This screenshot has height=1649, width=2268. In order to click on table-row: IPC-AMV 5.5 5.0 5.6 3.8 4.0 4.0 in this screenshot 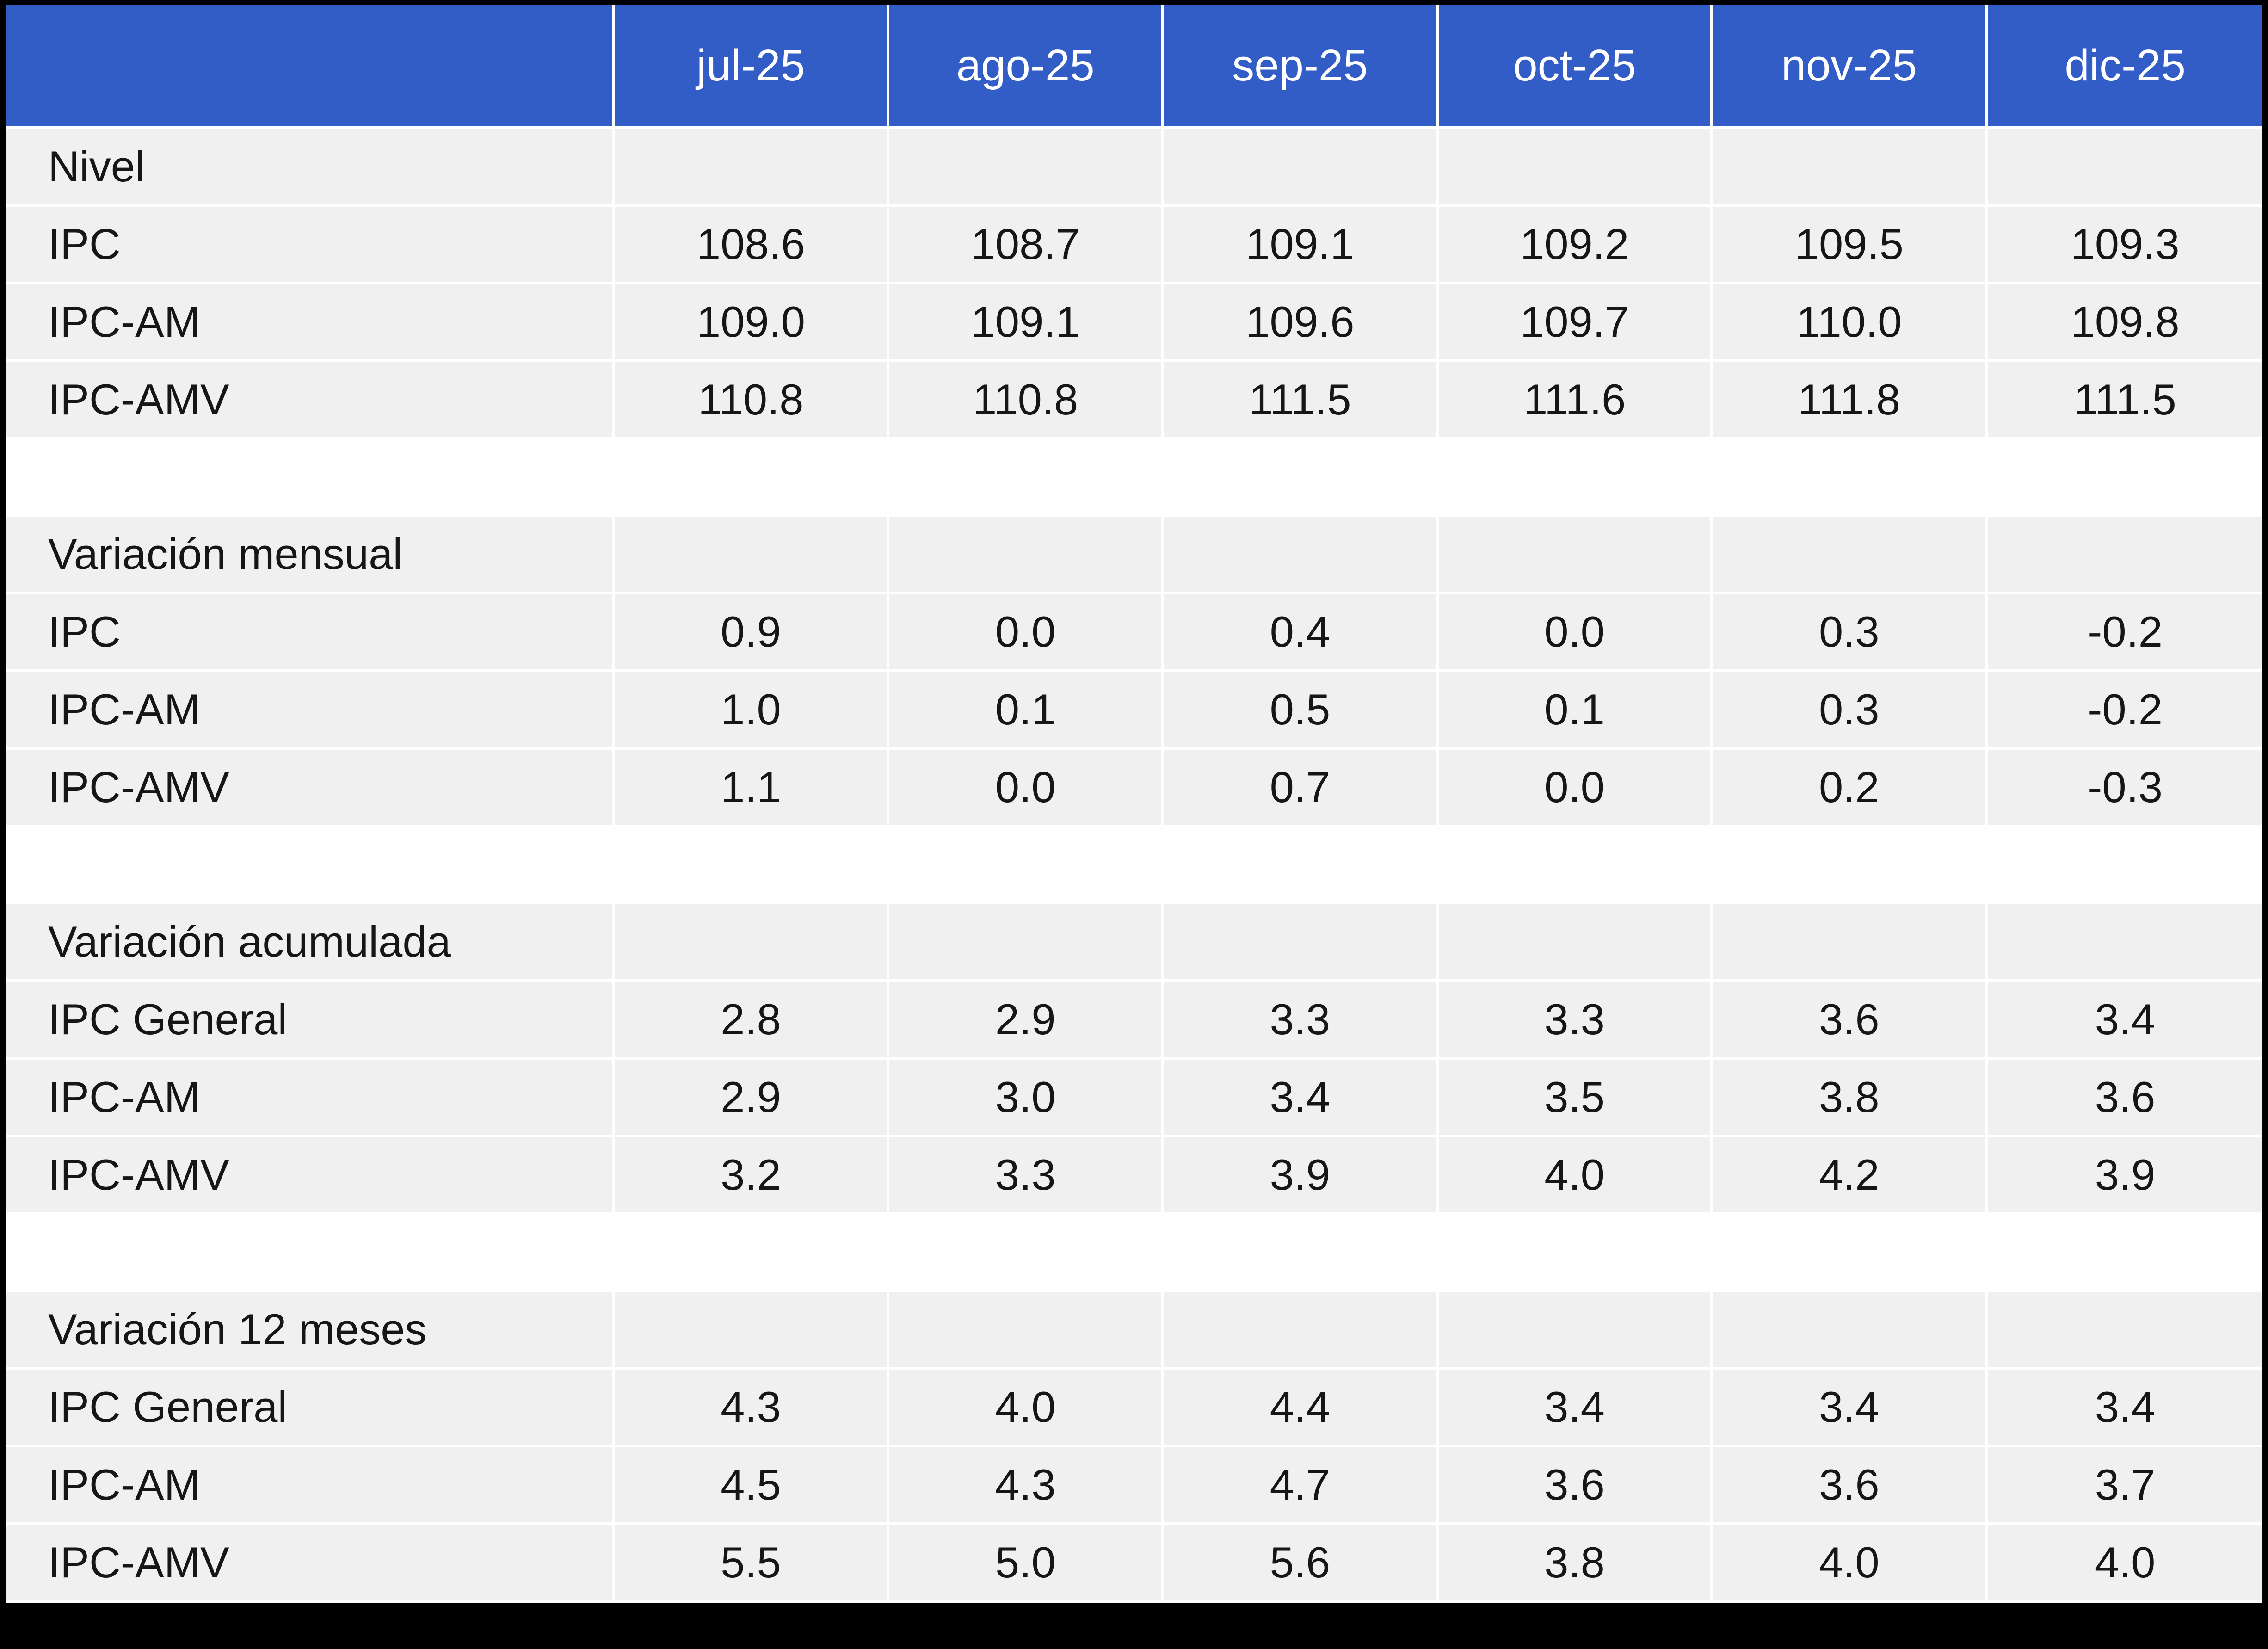, I will do `click(1134, 1564)`.